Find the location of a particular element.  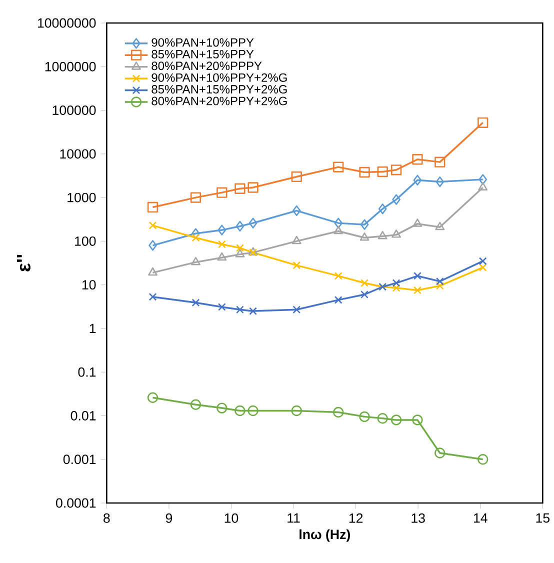

y-tick-label: 0.001 is located at coordinates (79, 459).